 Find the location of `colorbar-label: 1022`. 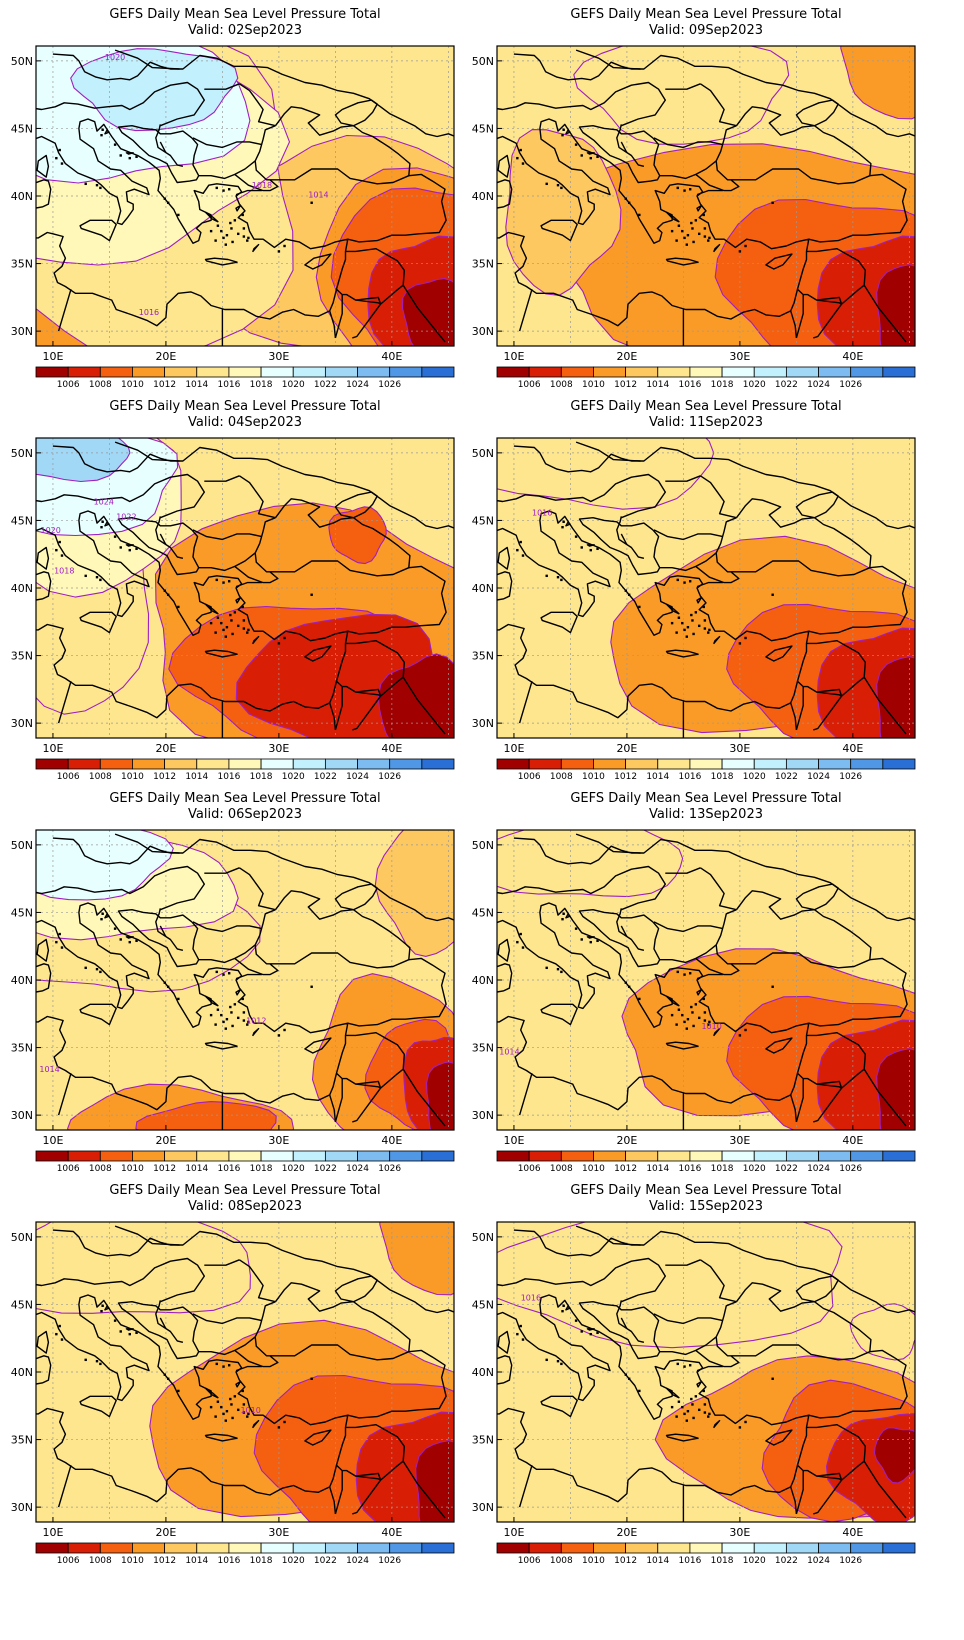

colorbar-label: 1022 is located at coordinates (325, 777).